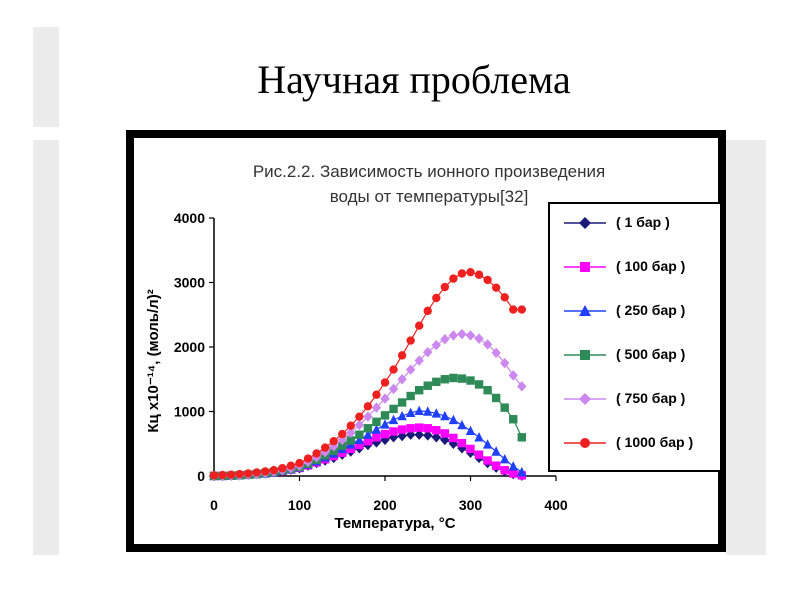 Image resolution: width=800 pixels, height=600 pixels. What do you see at coordinates (429, 196) in the screenshot?
I see `chart-title-line-2: воды от температуры[32]` at bounding box center [429, 196].